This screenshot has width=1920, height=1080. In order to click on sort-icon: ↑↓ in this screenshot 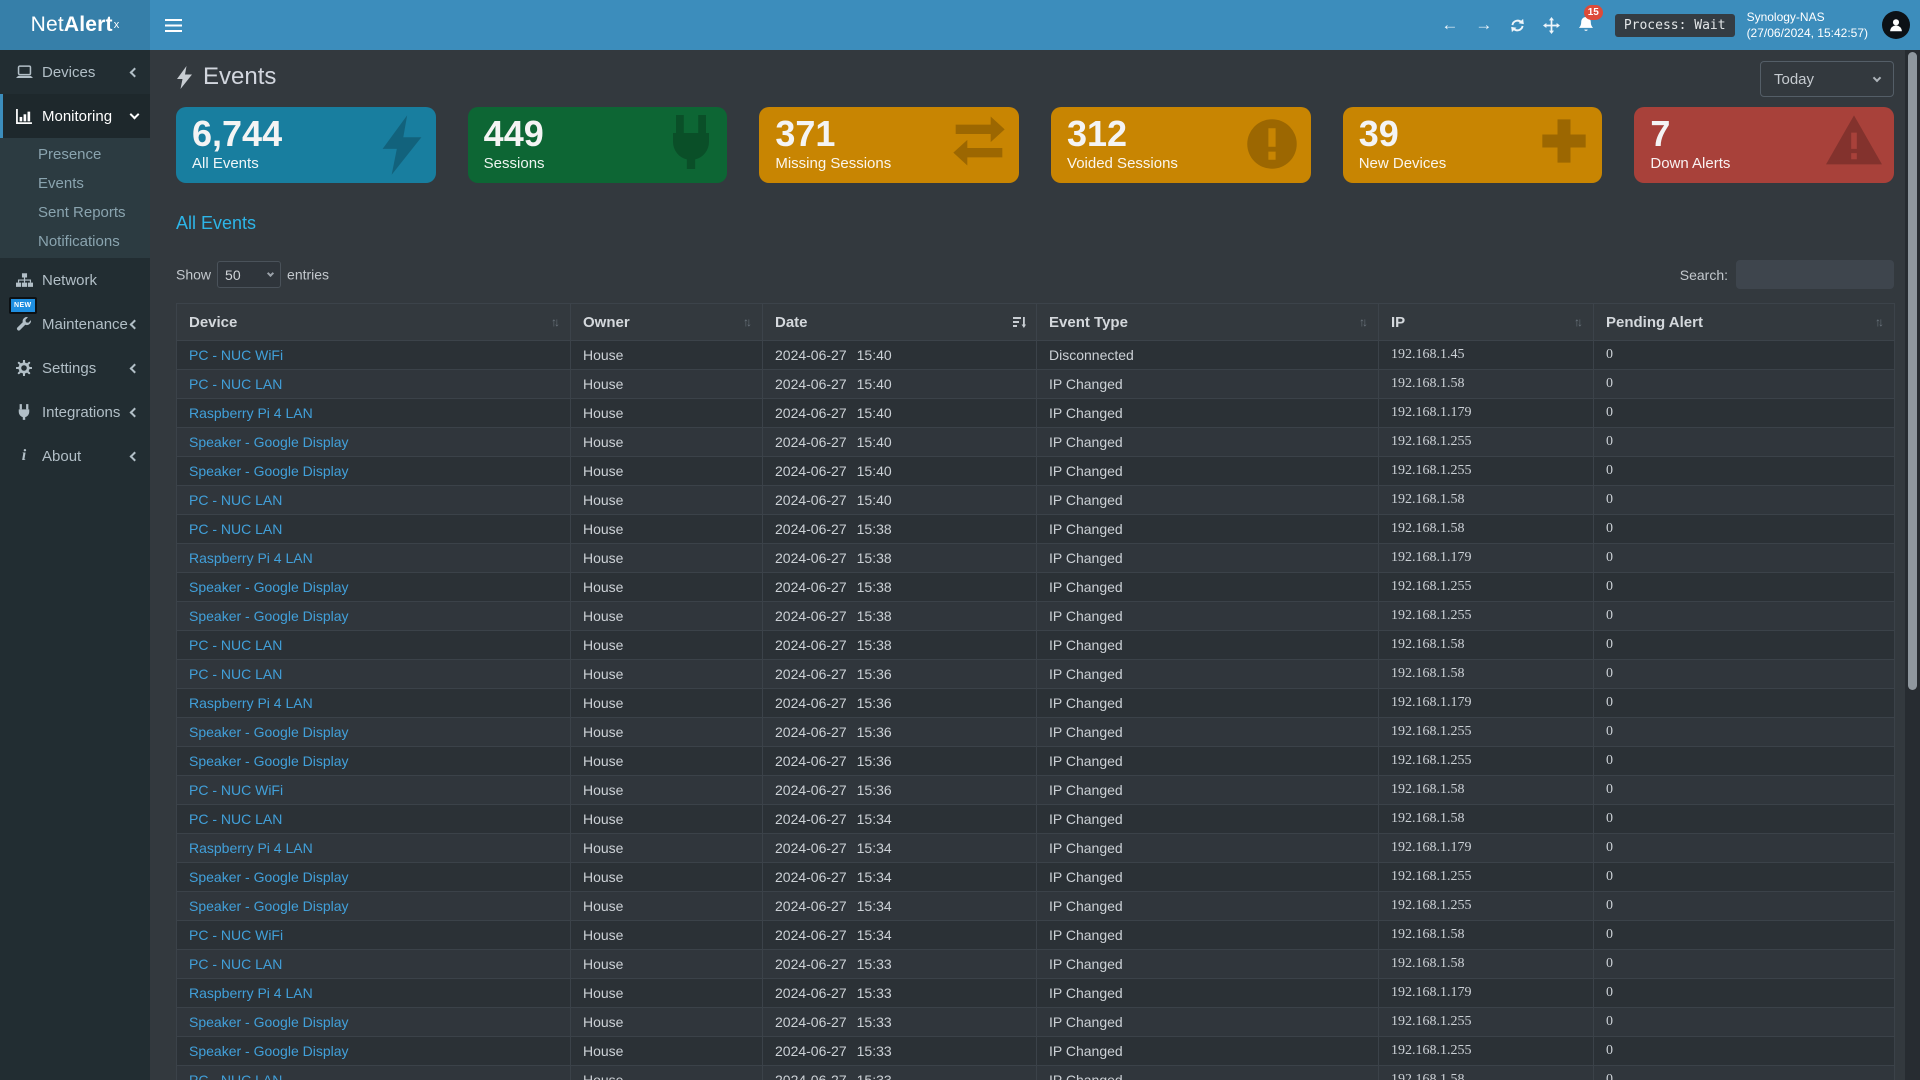, I will do `click(555, 322)`.